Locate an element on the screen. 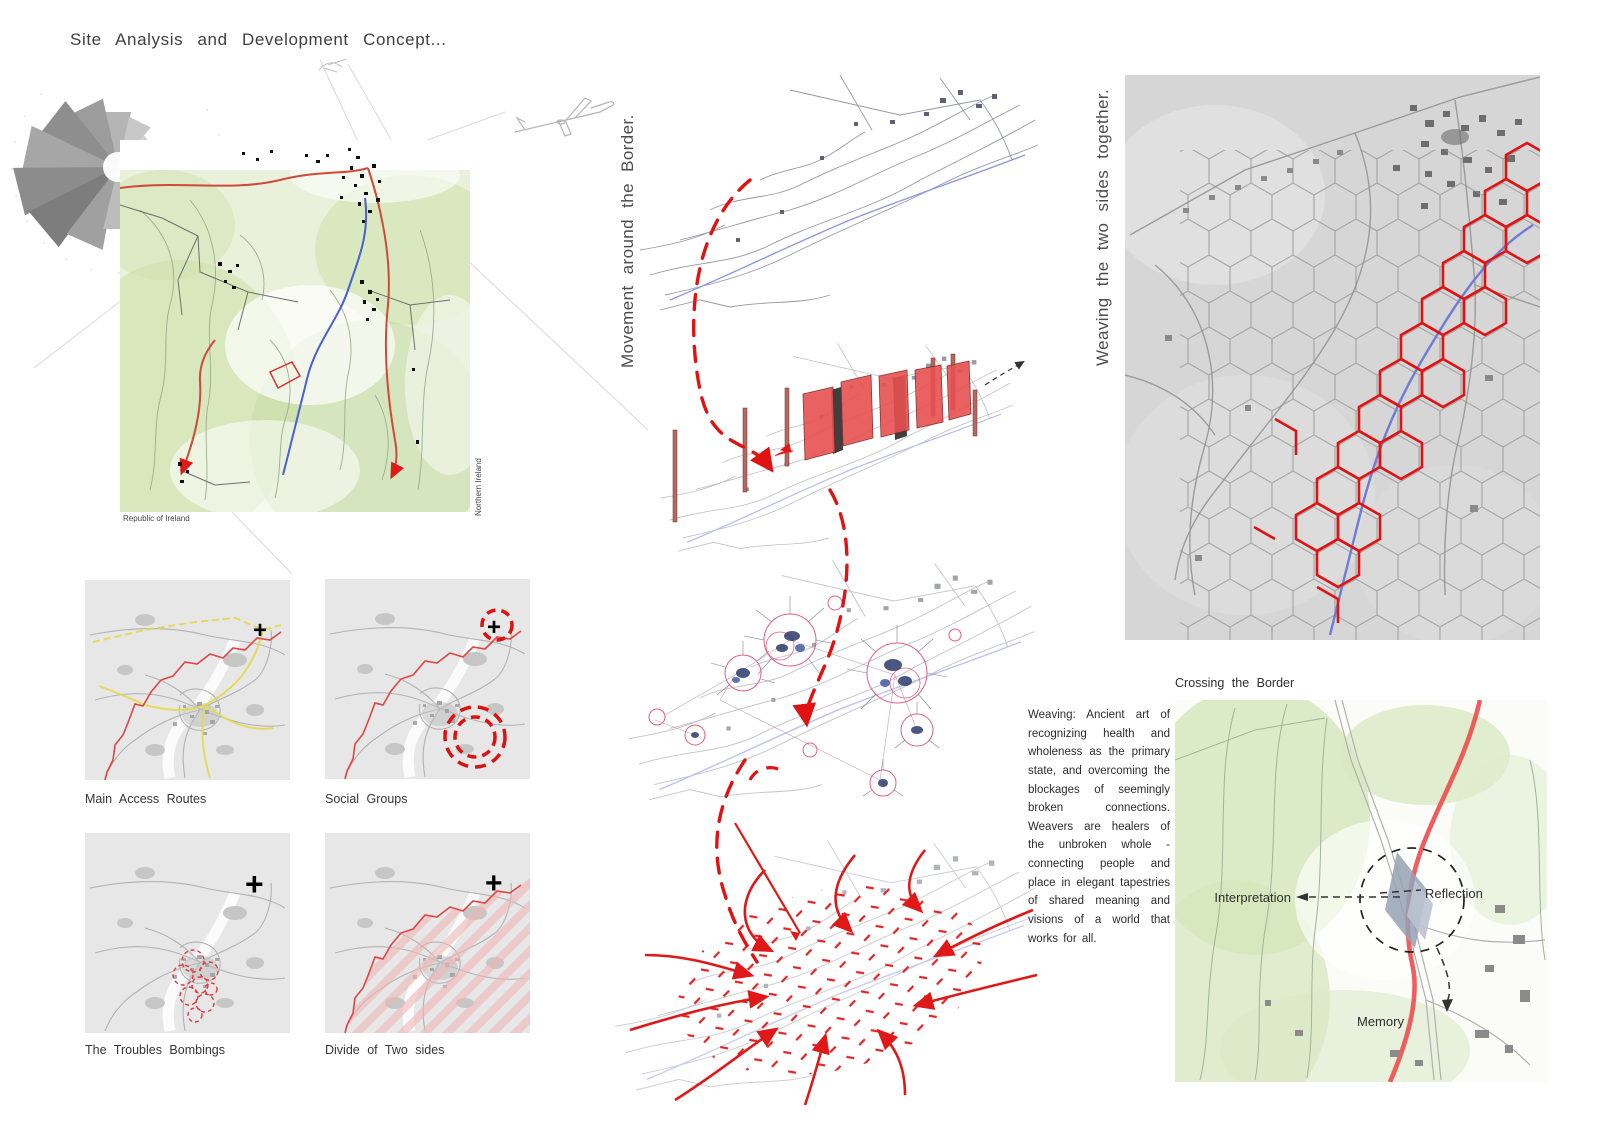 Image resolution: width=1600 pixels, height=1131 pixels. caption-troubles-bombings: The Troubles Bombings is located at coordinates (155, 1050).